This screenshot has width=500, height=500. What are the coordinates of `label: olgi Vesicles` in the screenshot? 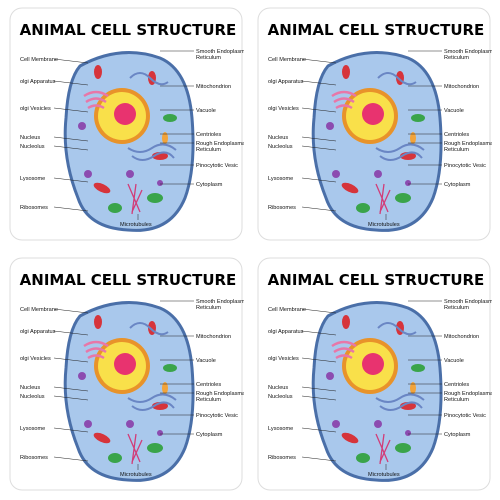 It's located at (283, 359).